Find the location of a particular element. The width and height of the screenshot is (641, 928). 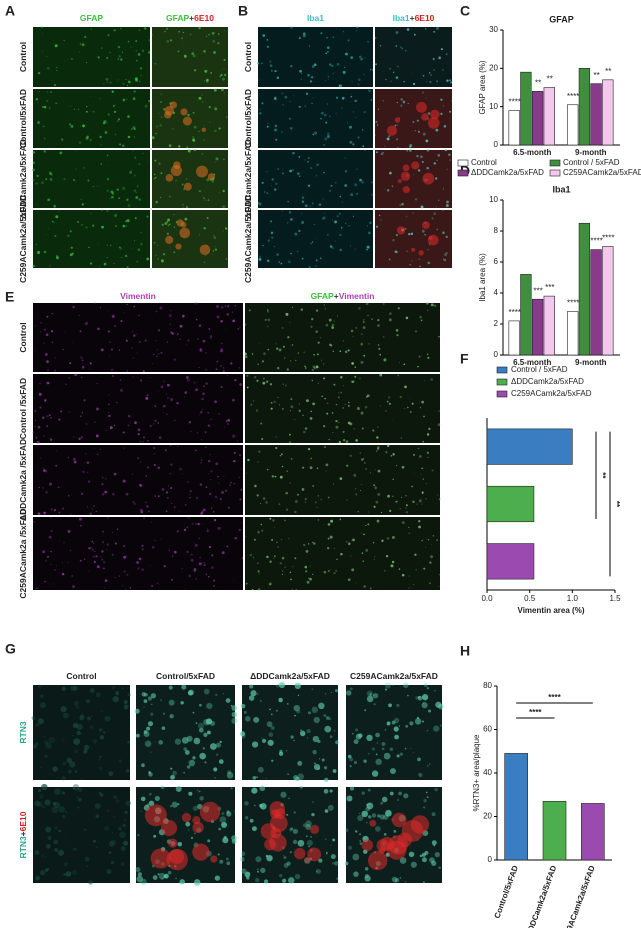

y-tick-label: 0 is located at coordinates (490, 859).